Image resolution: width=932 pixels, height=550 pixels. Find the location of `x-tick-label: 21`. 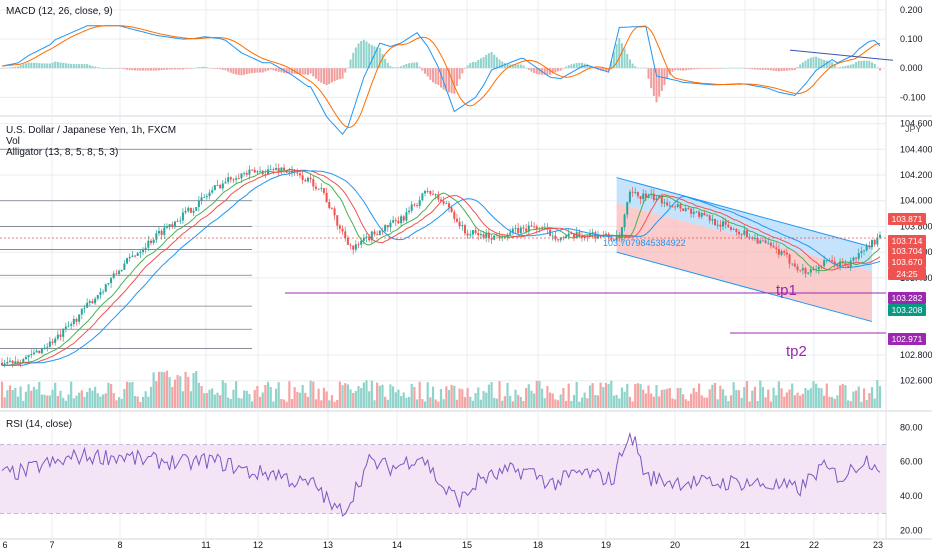

x-tick-label: 21 is located at coordinates (745, 545).